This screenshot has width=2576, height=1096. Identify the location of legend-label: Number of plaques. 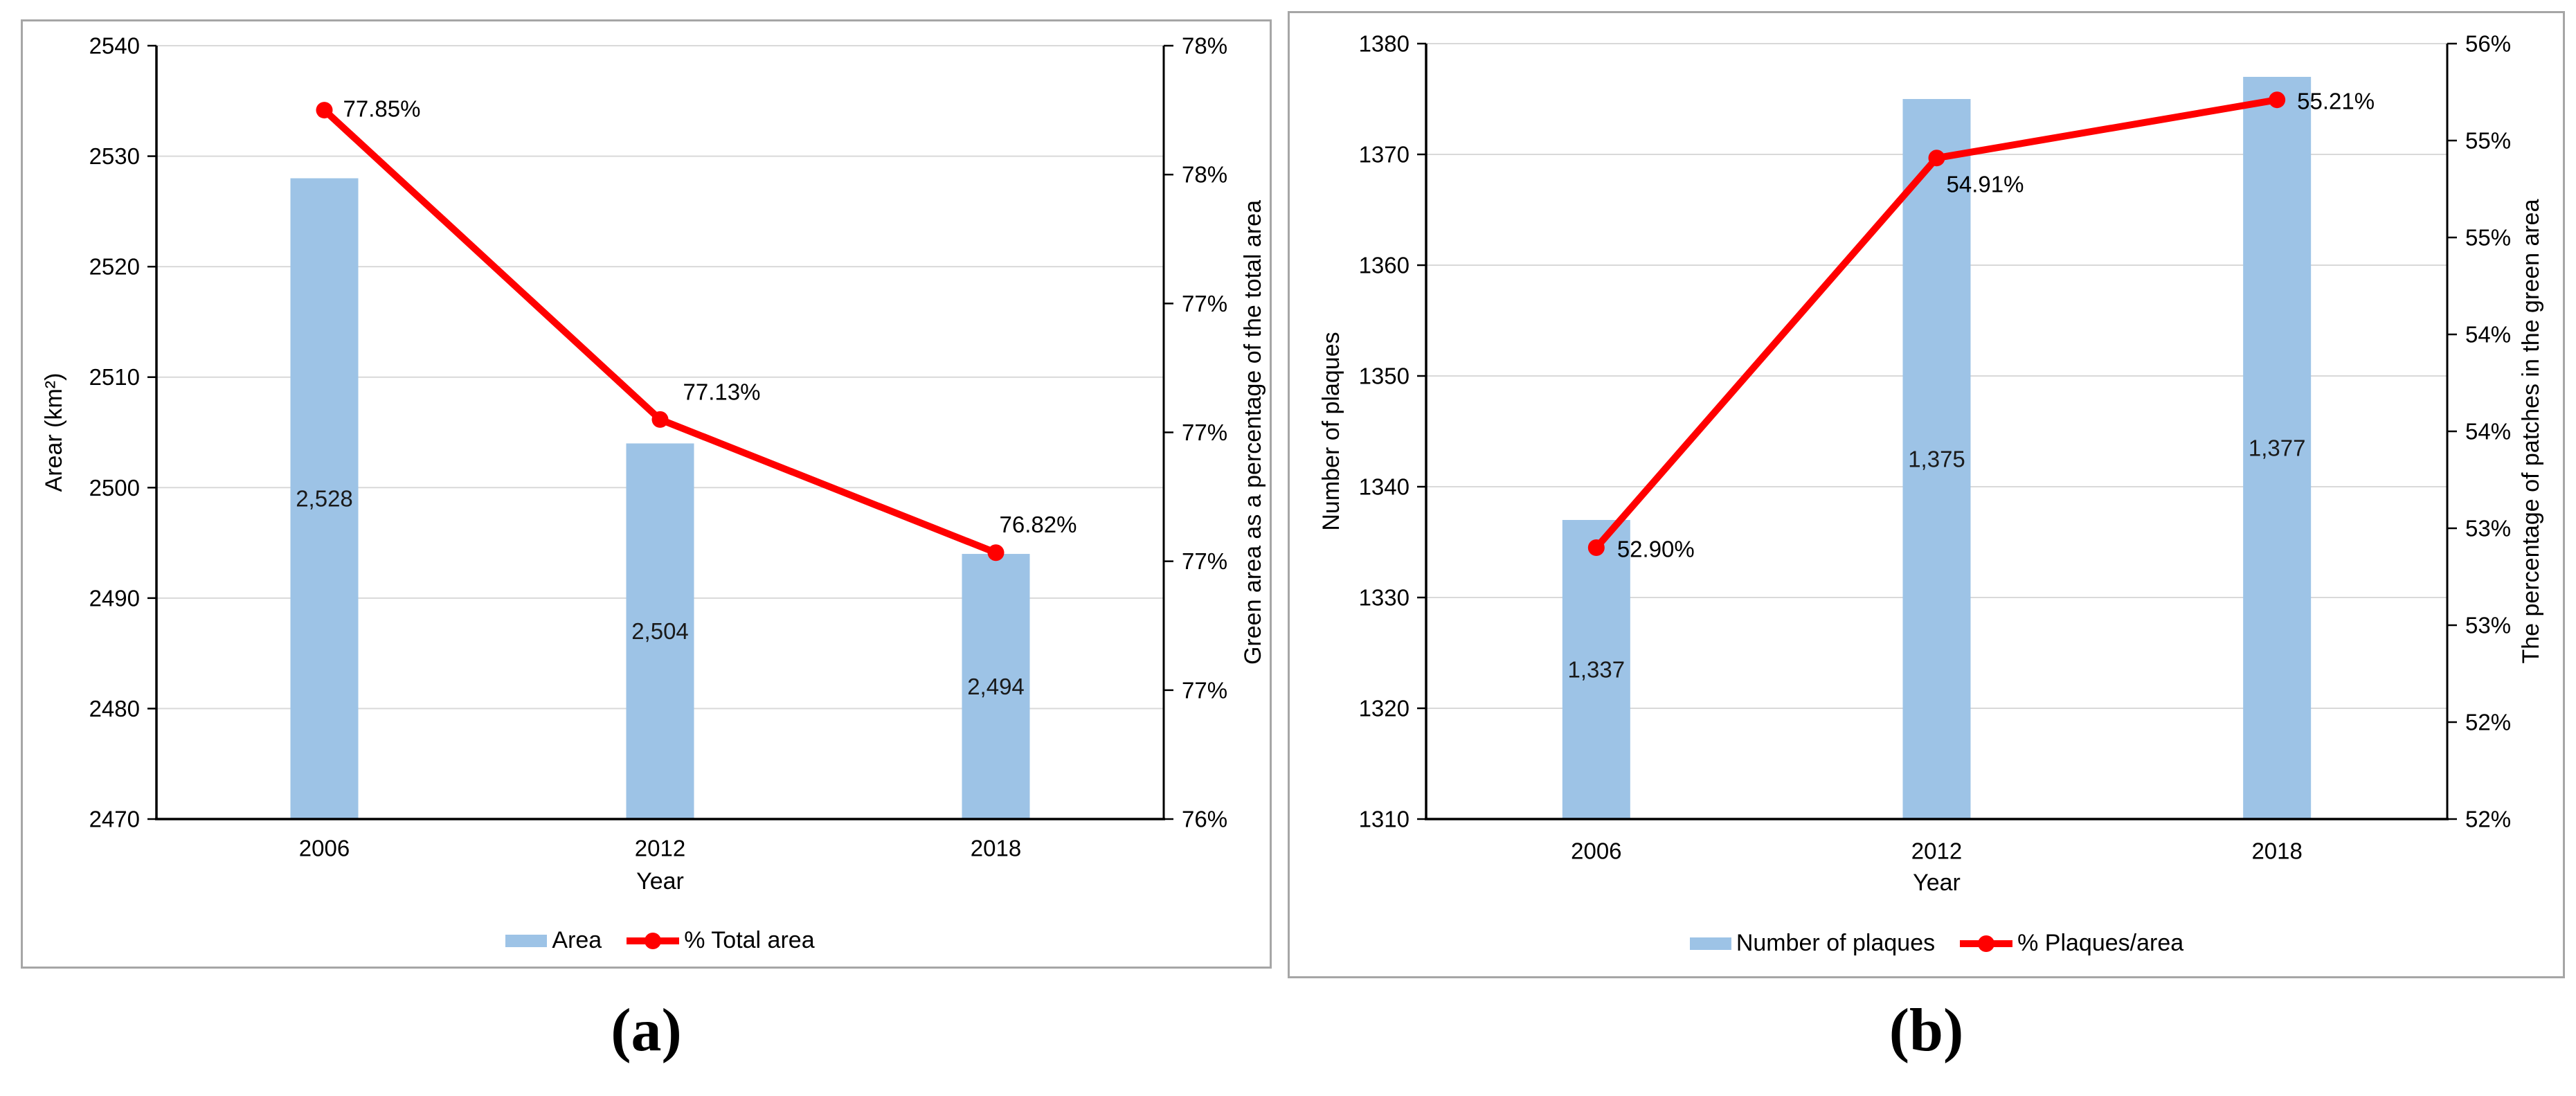
(1836, 943).